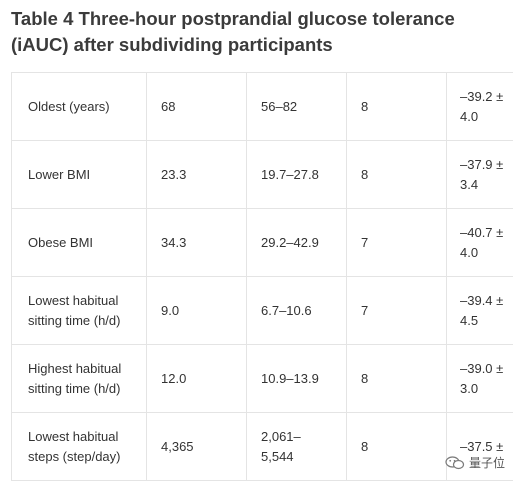  Describe the element at coordinates (196, 378) in the screenshot. I see `value-cell: 12.0` at that location.